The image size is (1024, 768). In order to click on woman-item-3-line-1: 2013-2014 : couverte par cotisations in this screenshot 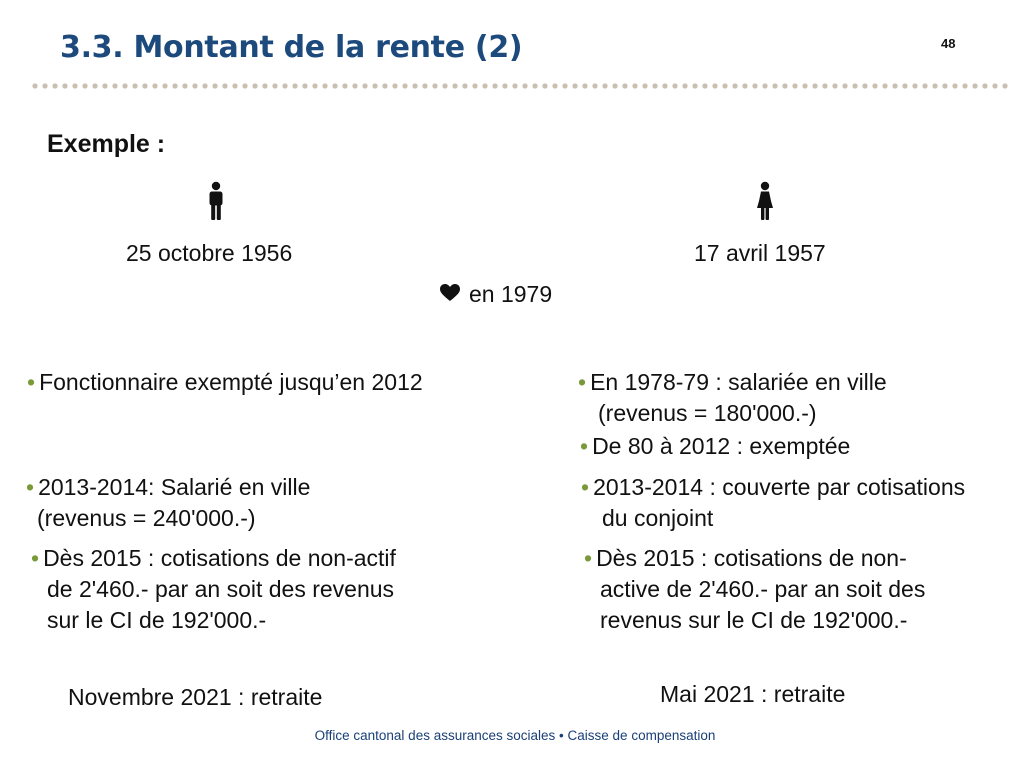, I will do `click(779, 487)`.